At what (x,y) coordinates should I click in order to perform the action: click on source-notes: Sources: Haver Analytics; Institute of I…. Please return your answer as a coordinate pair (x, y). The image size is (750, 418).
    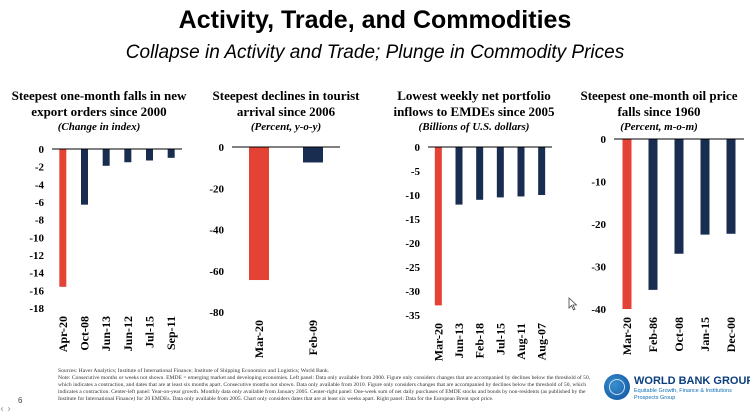
    Looking at the image, I should click on (328, 385).